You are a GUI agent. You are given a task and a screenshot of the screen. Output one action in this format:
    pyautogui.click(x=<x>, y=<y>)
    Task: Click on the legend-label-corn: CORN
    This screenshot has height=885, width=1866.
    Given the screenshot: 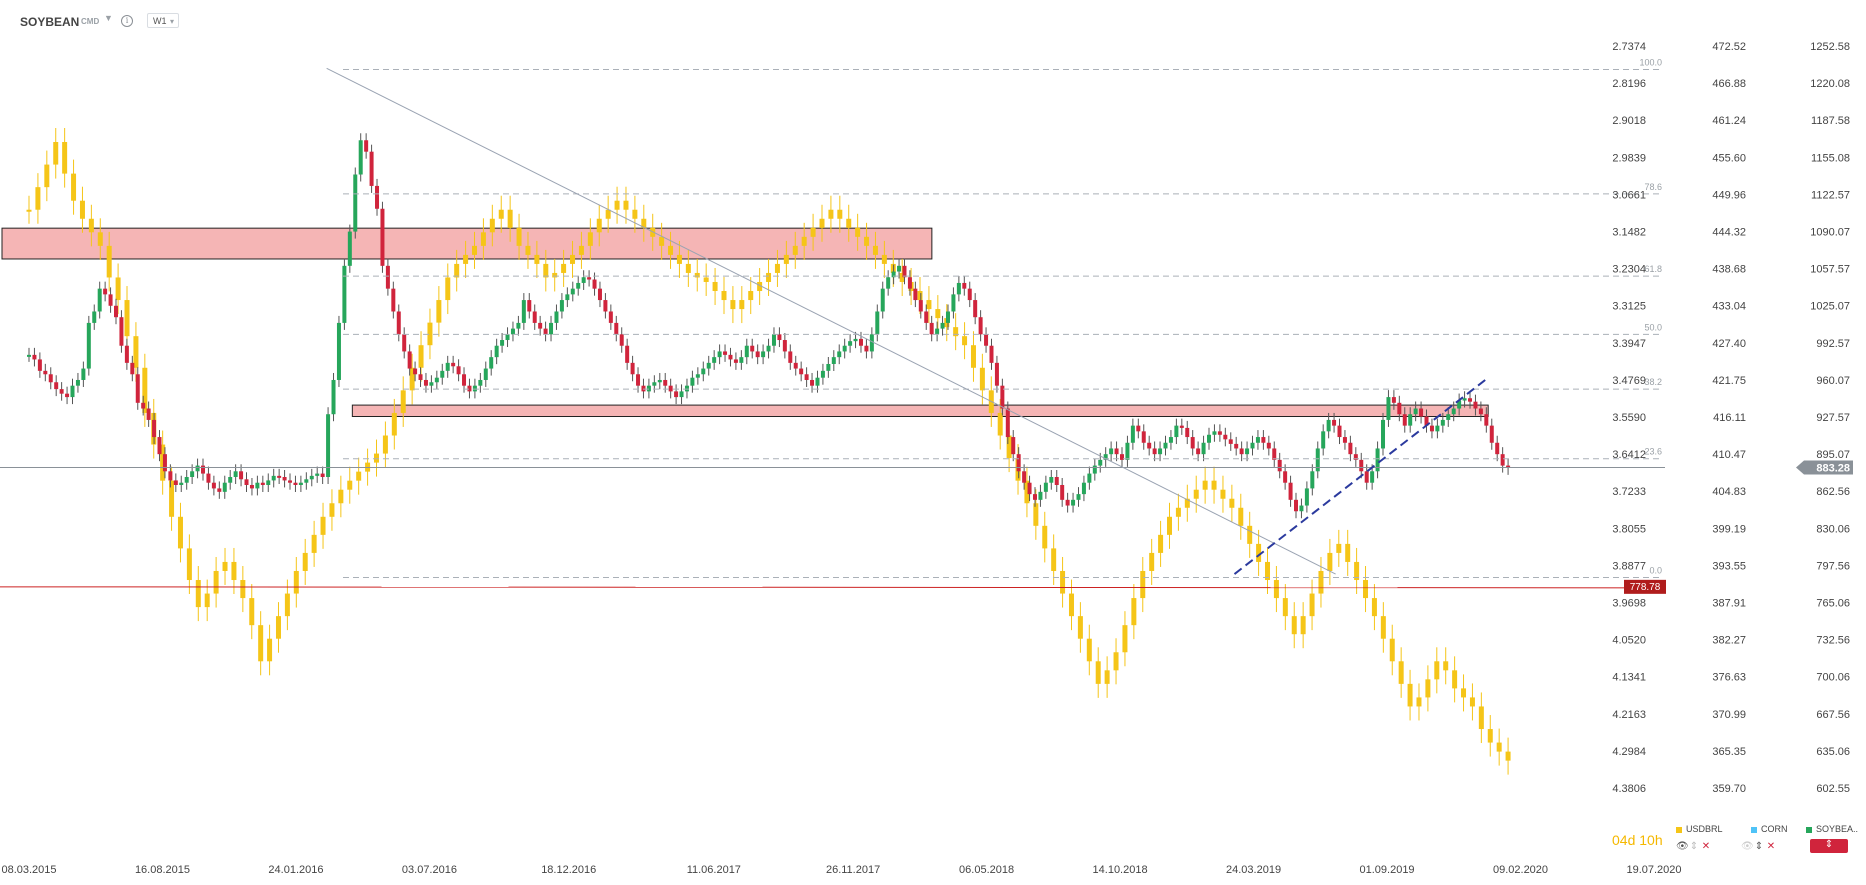 What is the action you would take?
    pyautogui.click(x=1774, y=829)
    